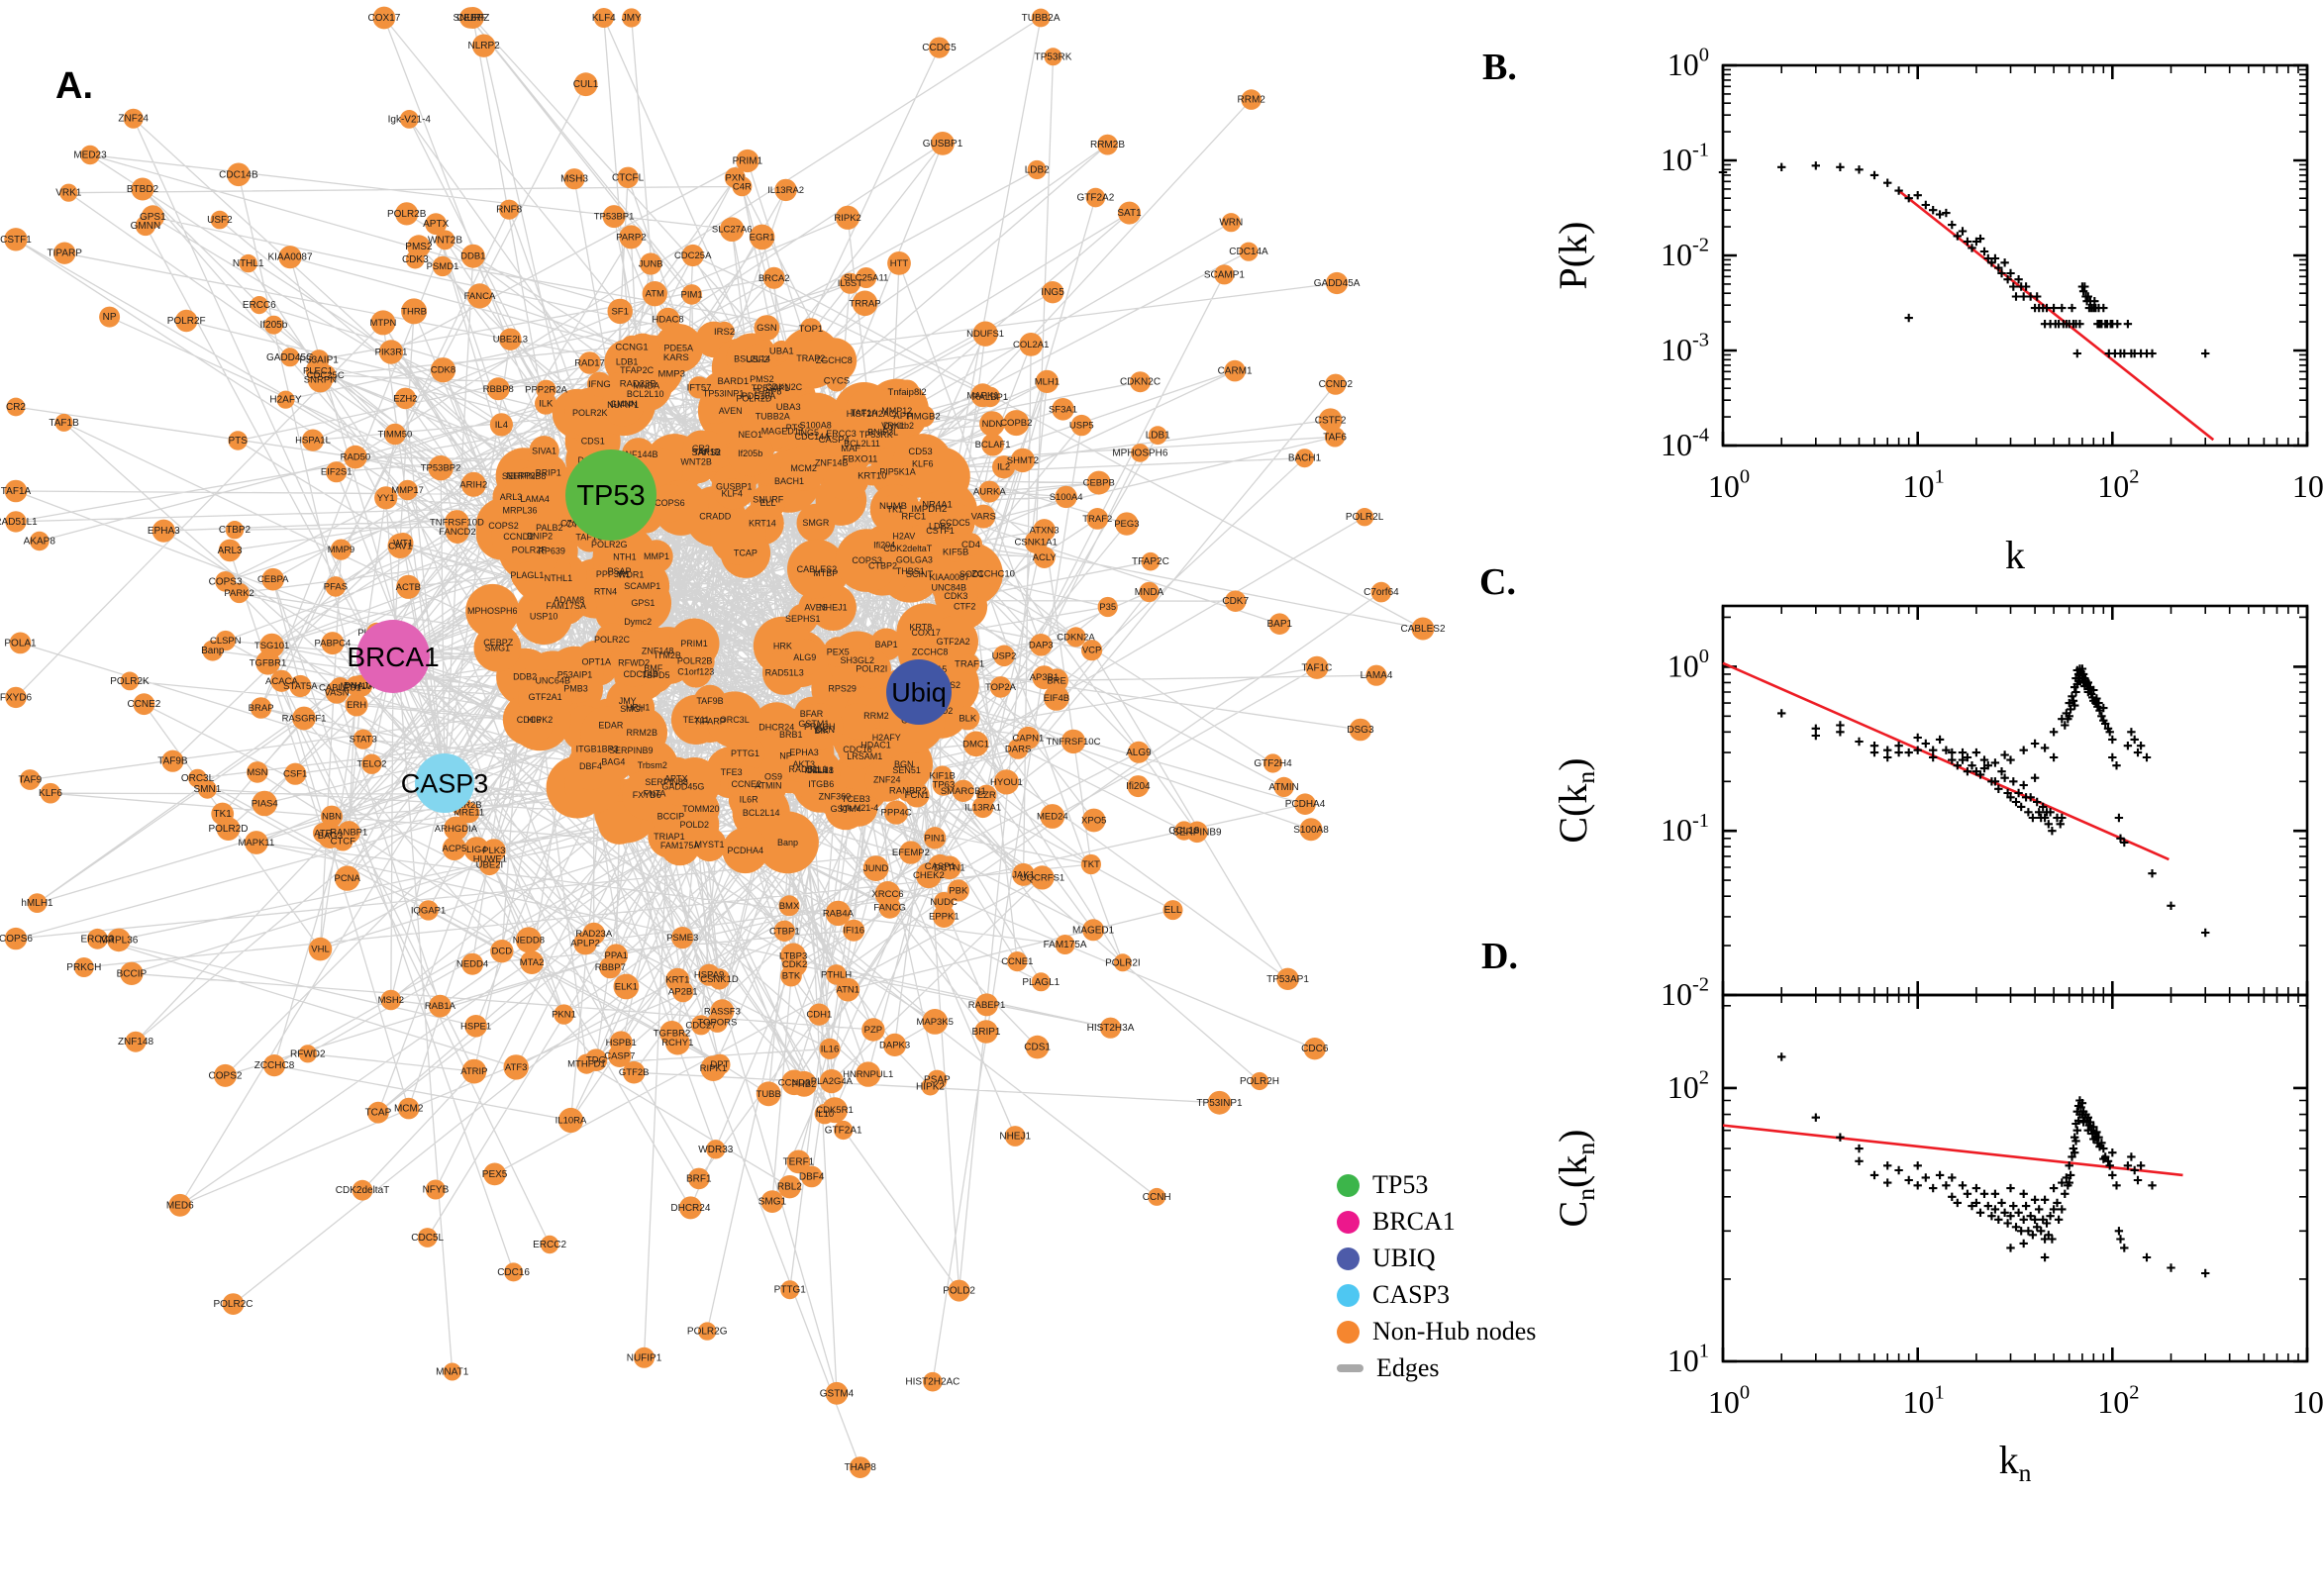 This screenshot has height=1596, width=2323. What do you see at coordinates (638, 622) in the screenshot?
I see `svg-text: Dymc2` at bounding box center [638, 622].